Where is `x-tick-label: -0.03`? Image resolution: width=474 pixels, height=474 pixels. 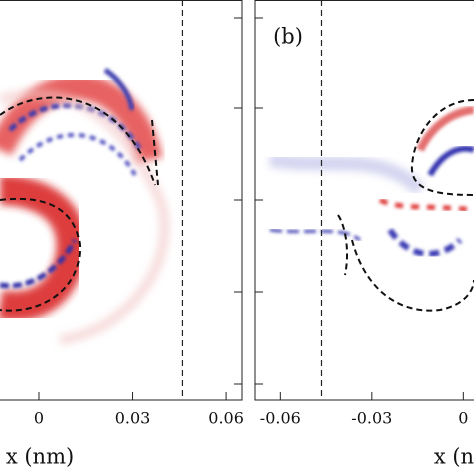
x-tick-label: -0.03 is located at coordinates (371, 418).